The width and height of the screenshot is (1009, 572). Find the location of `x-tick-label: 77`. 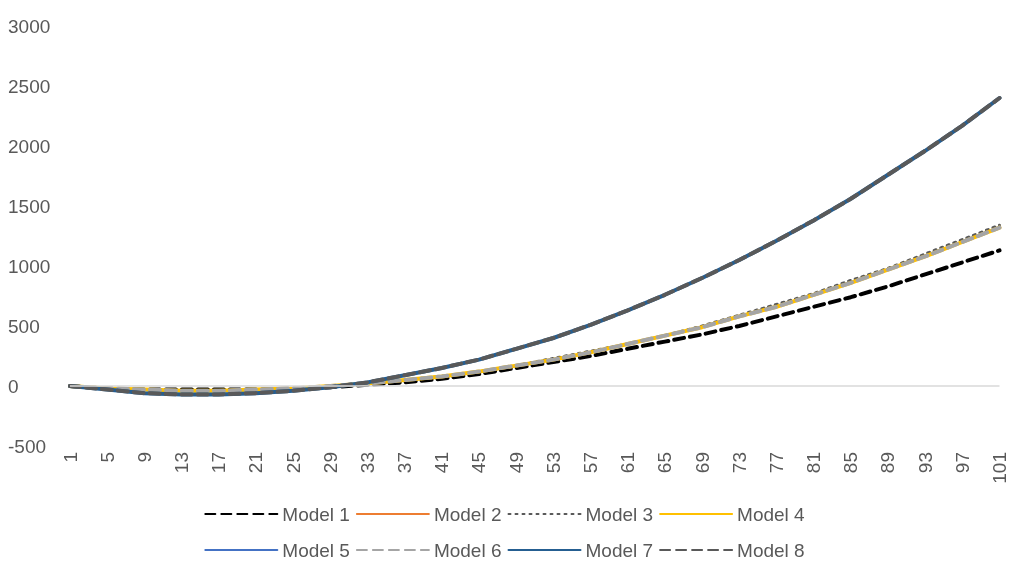

x-tick-label: 77 is located at coordinates (776, 463).